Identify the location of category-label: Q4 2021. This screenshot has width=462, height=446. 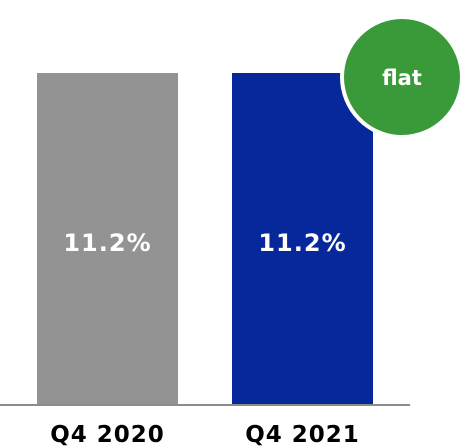
(302, 434).